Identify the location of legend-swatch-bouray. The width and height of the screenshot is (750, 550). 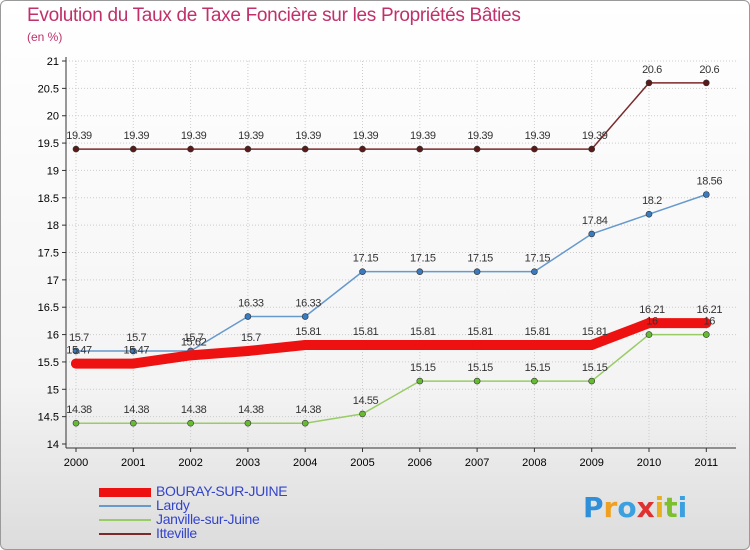
(125, 492).